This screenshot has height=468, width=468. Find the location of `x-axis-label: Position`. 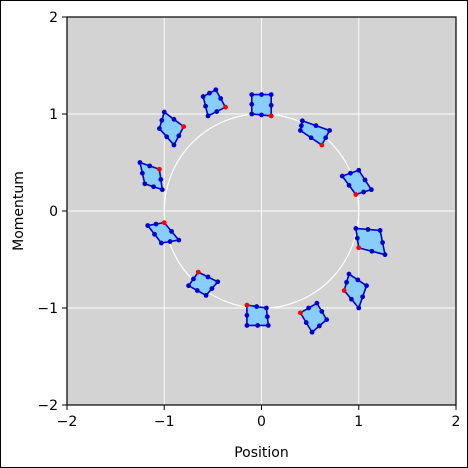

x-axis-label: Position is located at coordinates (261, 453).